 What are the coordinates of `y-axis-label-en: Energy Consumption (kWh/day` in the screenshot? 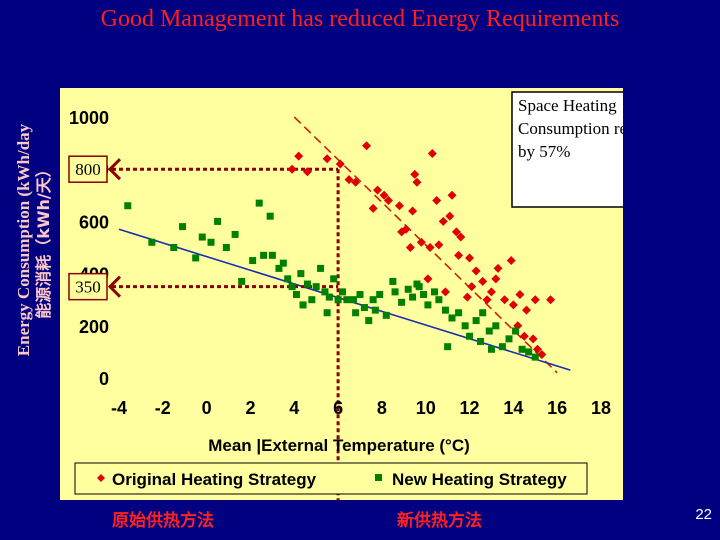 It's located at (23, 240).